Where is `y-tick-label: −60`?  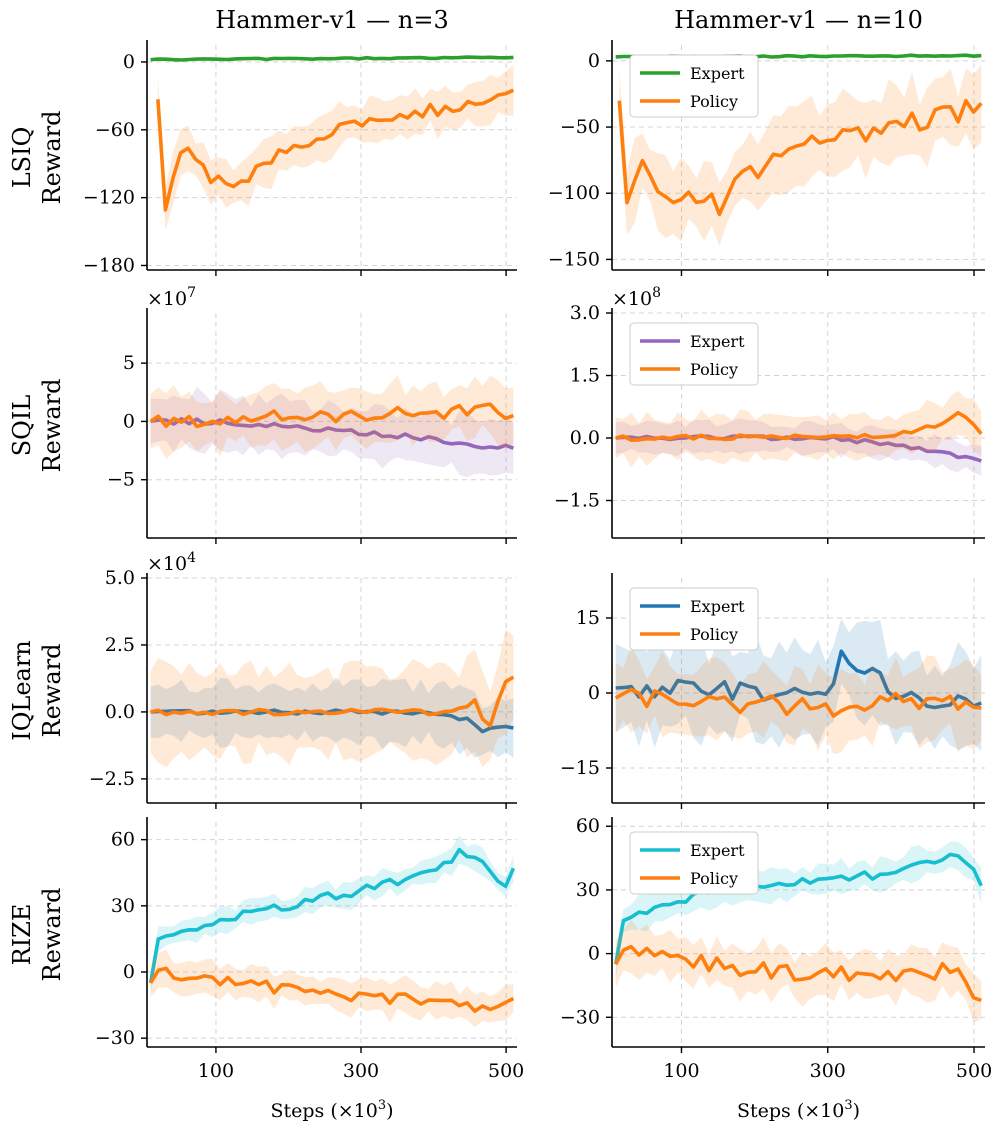
y-tick-label: −60 is located at coordinates (115, 130).